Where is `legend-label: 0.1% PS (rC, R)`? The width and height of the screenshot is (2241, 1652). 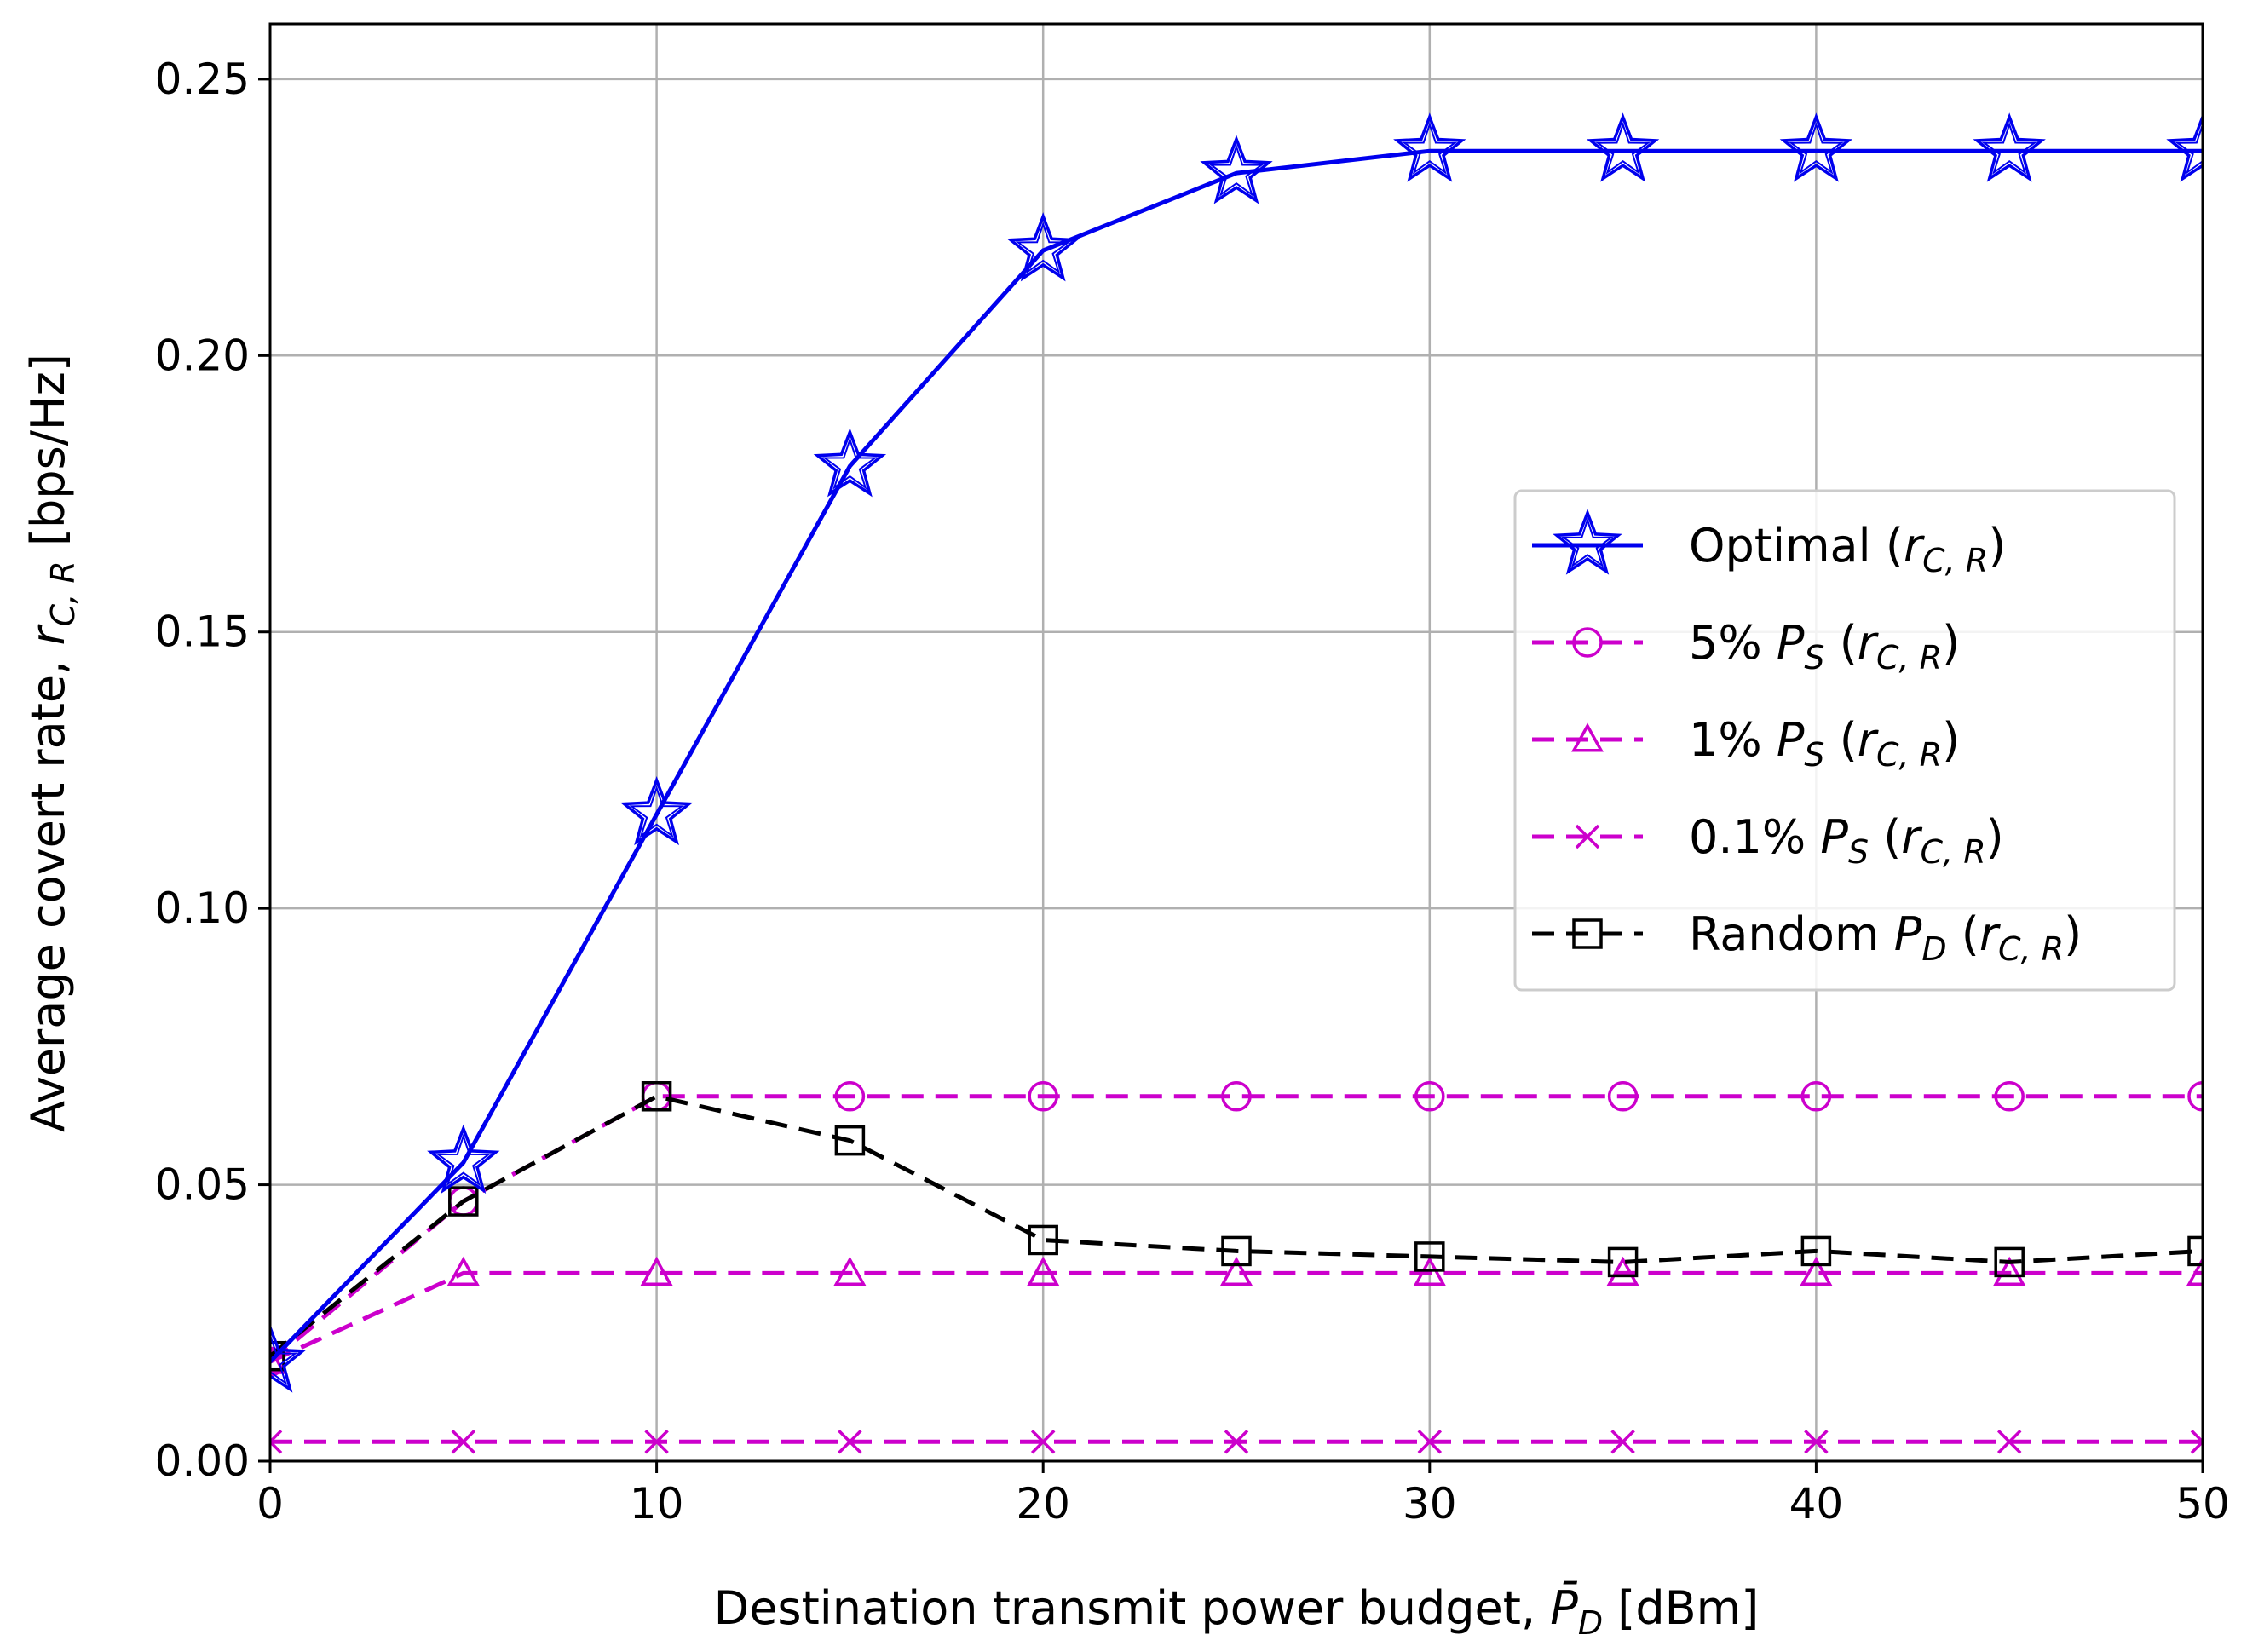
legend-label: 0.1% PS (rC, R) is located at coordinates (1847, 840).